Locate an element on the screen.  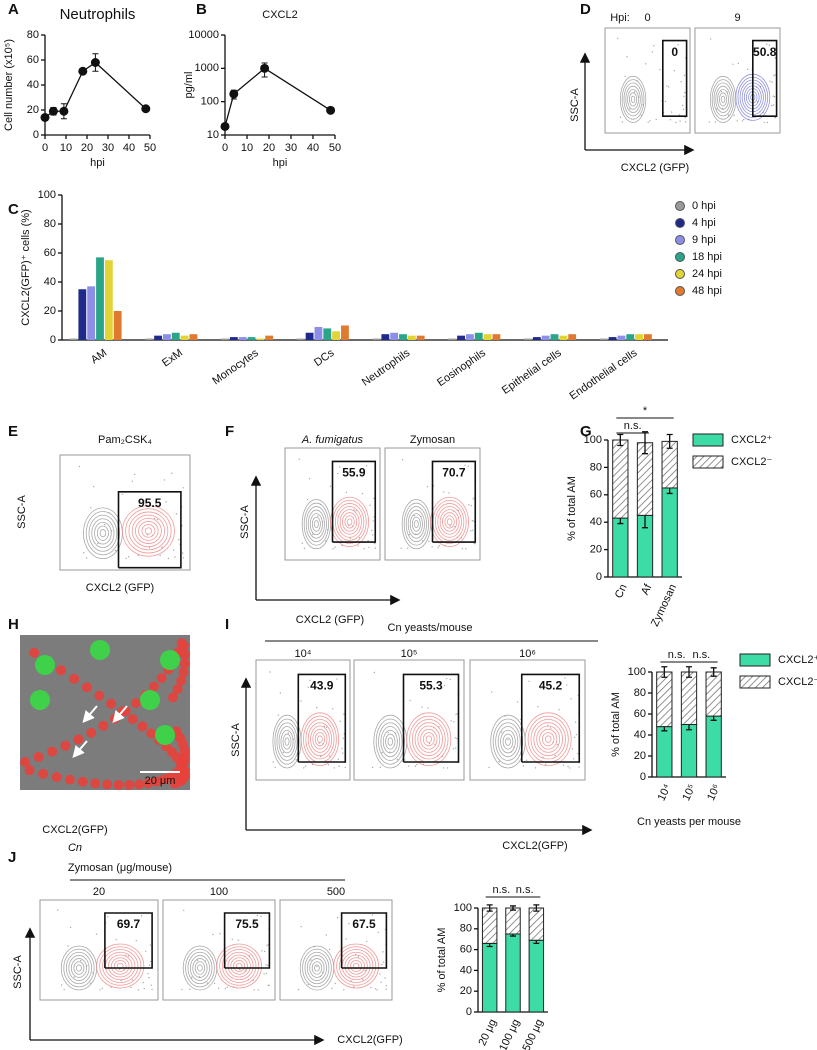
scale-bar-label: 20 μm is located at coordinates (160, 781).